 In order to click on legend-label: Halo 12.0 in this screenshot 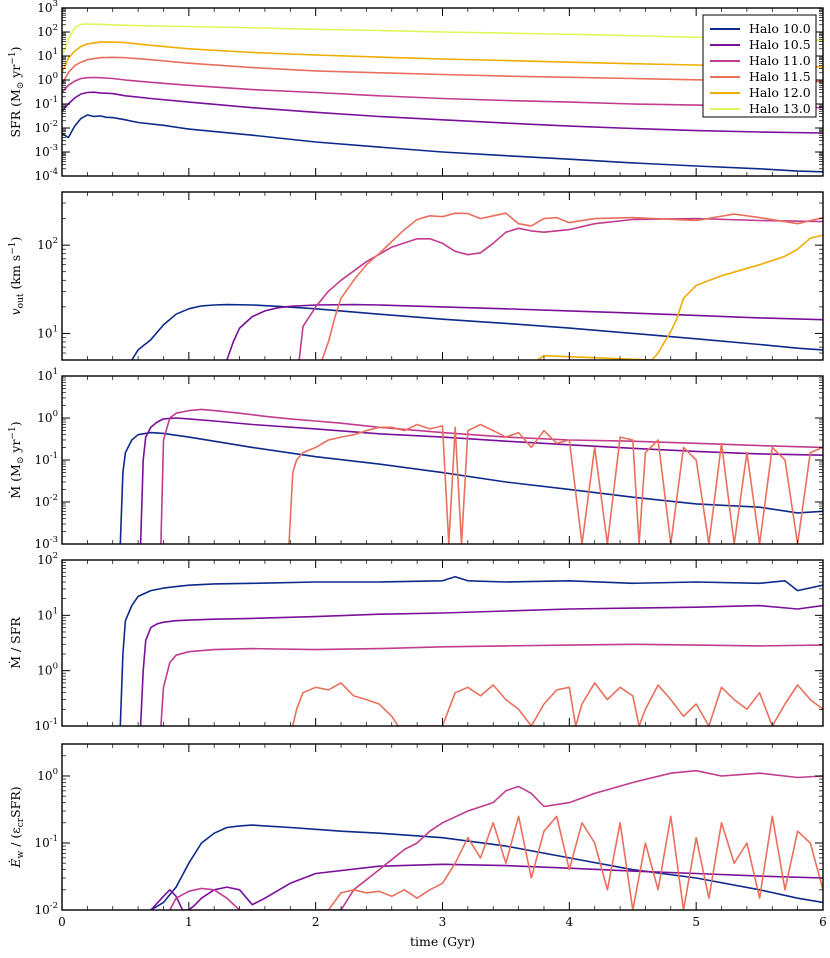, I will do `click(780, 92)`.